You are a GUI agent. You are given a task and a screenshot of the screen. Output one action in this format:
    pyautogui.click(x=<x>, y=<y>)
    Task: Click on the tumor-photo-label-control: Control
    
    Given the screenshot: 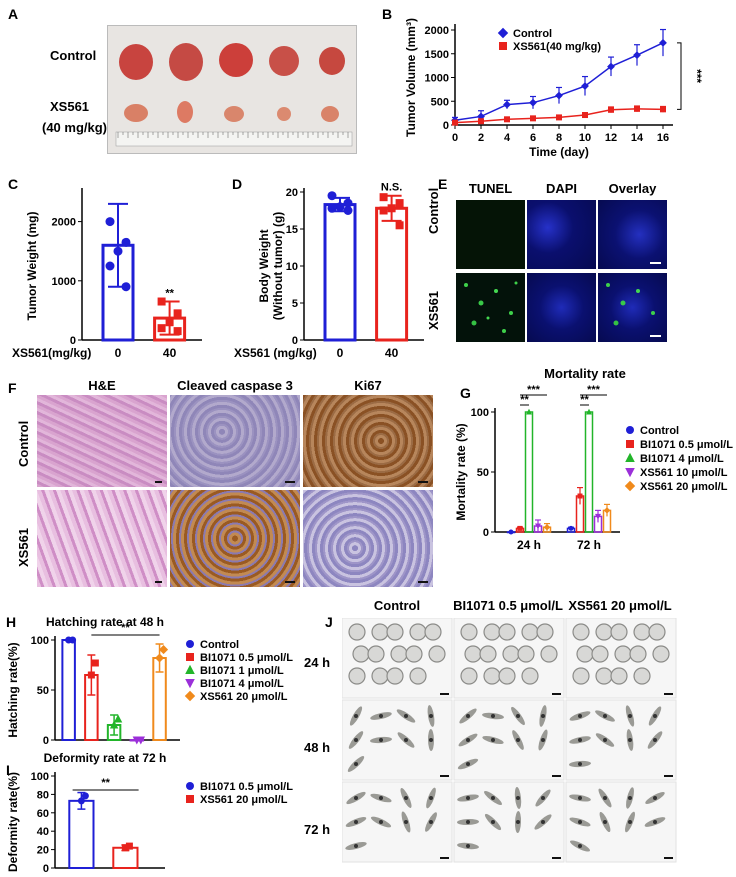 What is the action you would take?
    pyautogui.click(x=73, y=55)
    